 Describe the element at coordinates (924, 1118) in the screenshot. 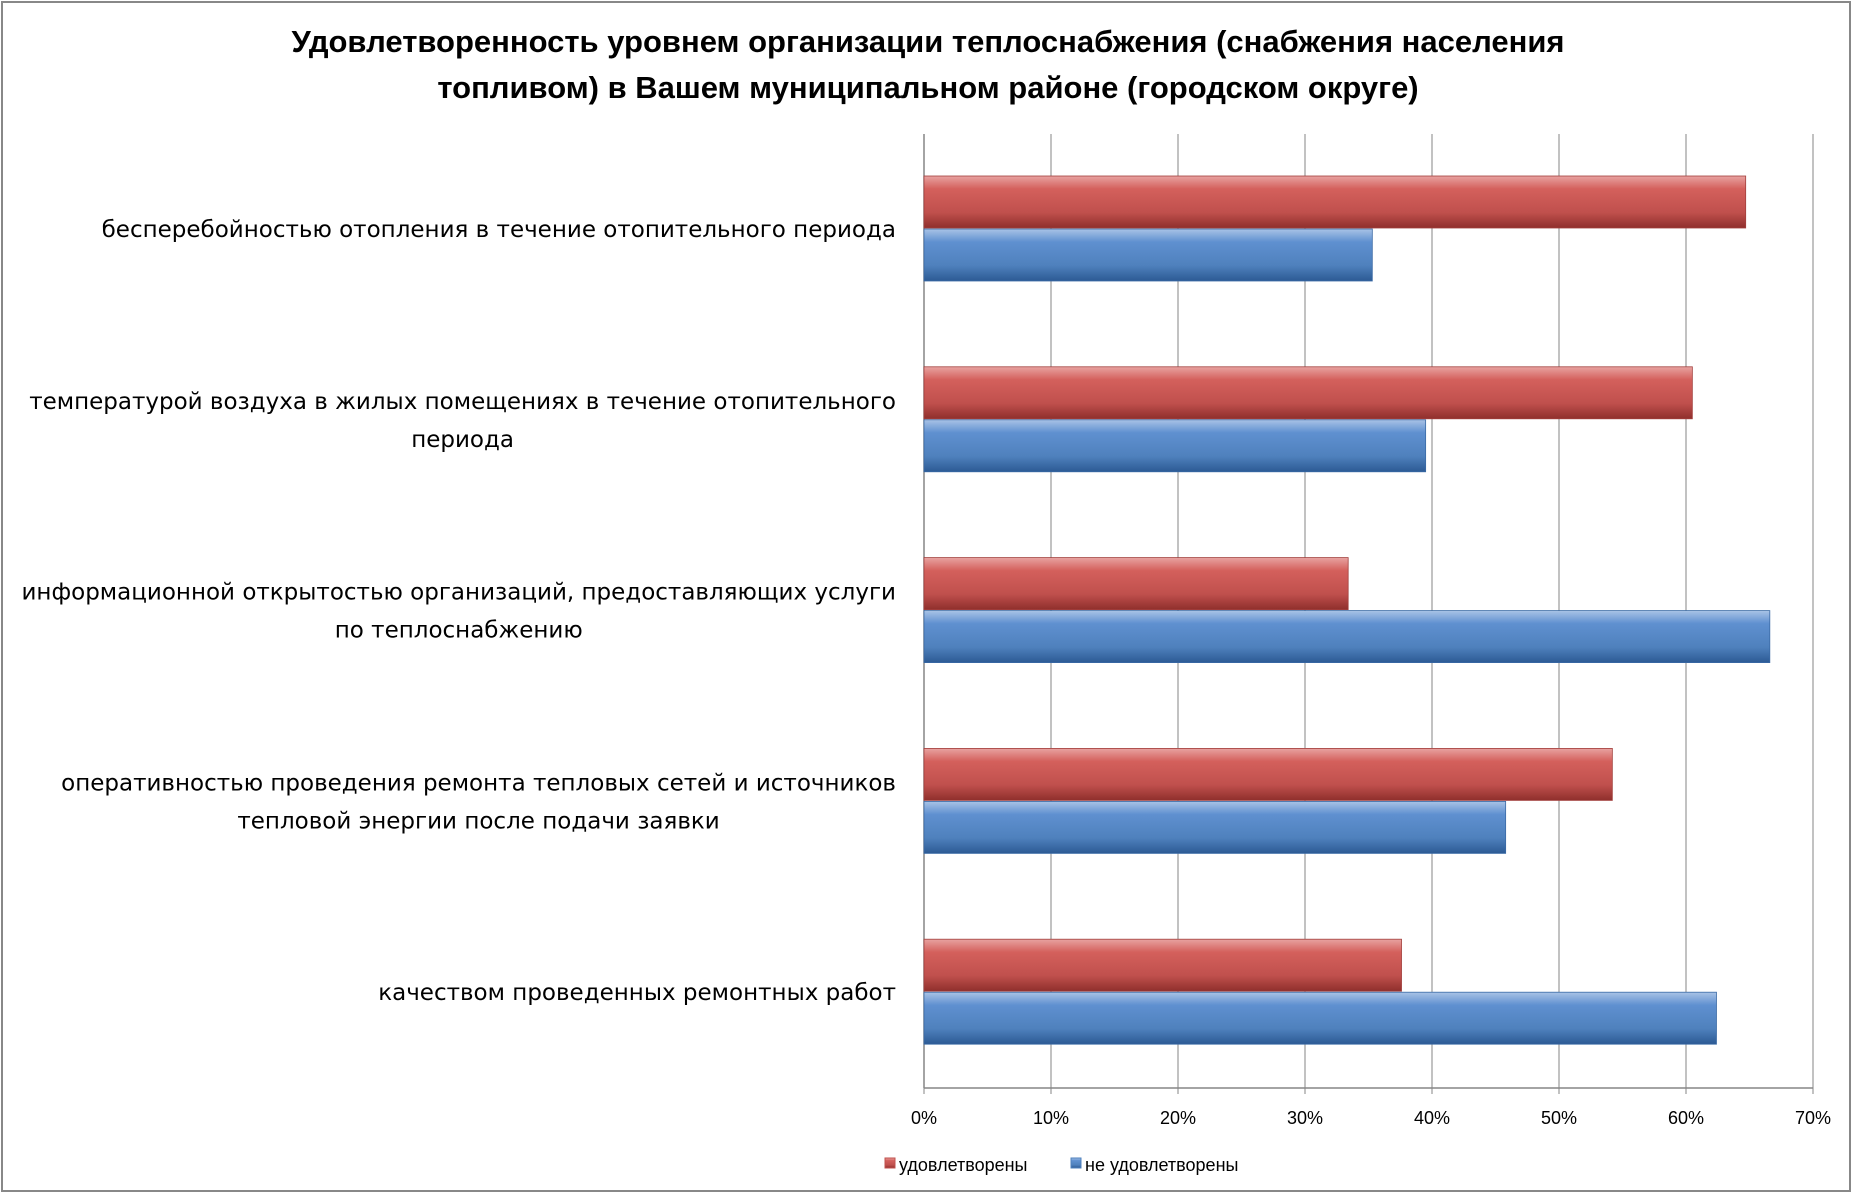

I see `x-tick-label: 0%` at that location.